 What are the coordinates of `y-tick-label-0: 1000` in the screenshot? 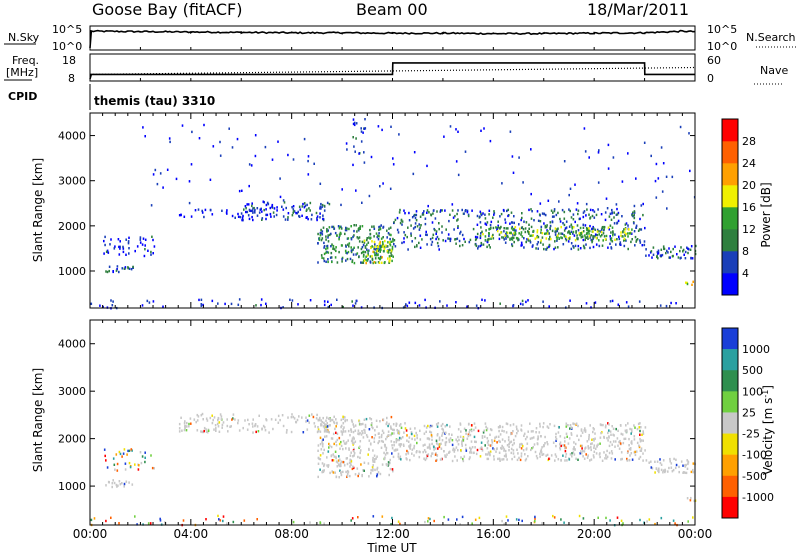 It's located at (72, 486).